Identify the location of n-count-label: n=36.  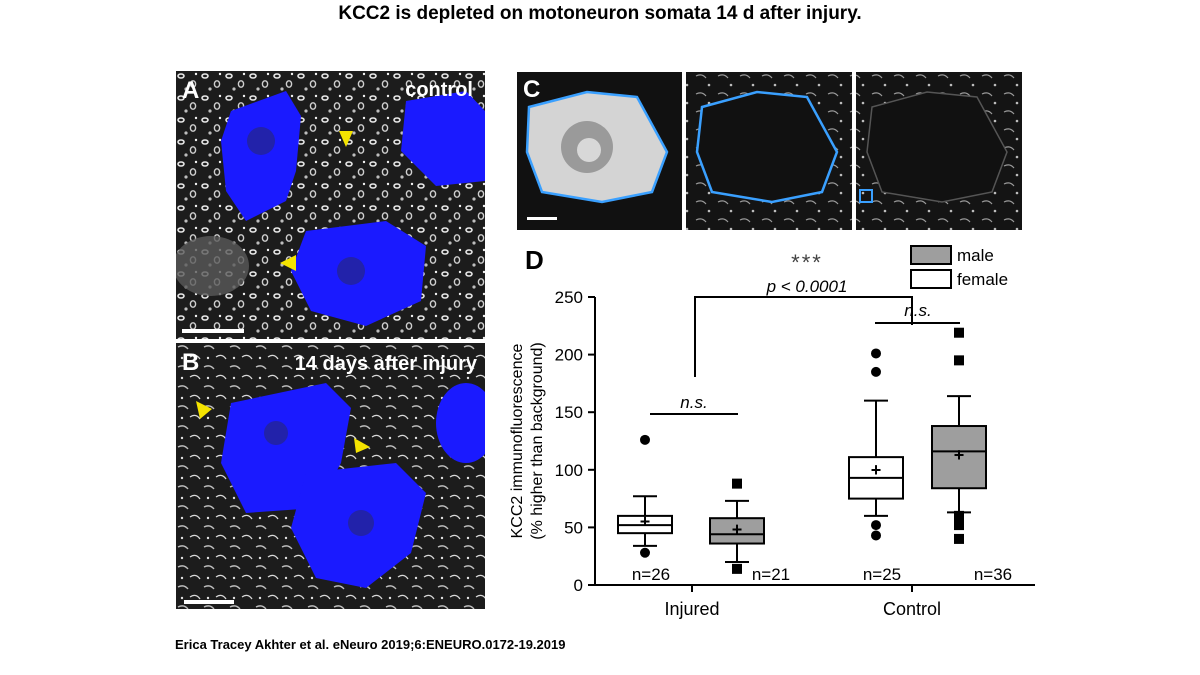
(993, 574).